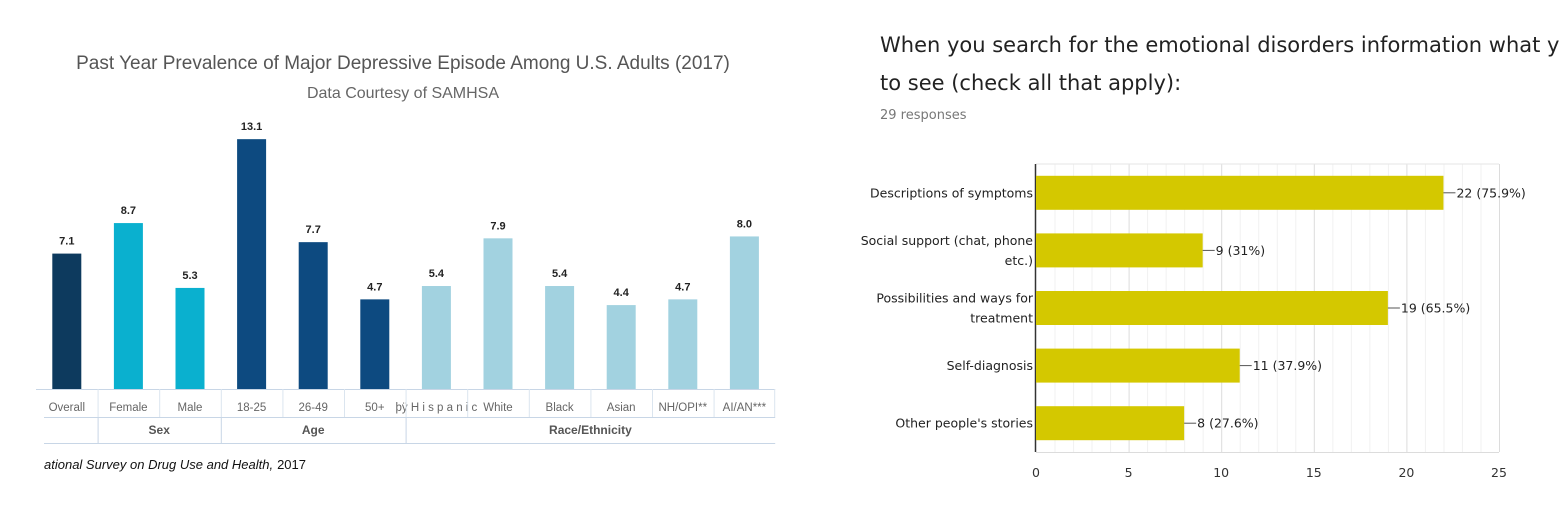  What do you see at coordinates (590, 430) in the screenshot?
I see `group-label-3: Race/Ethnicity` at bounding box center [590, 430].